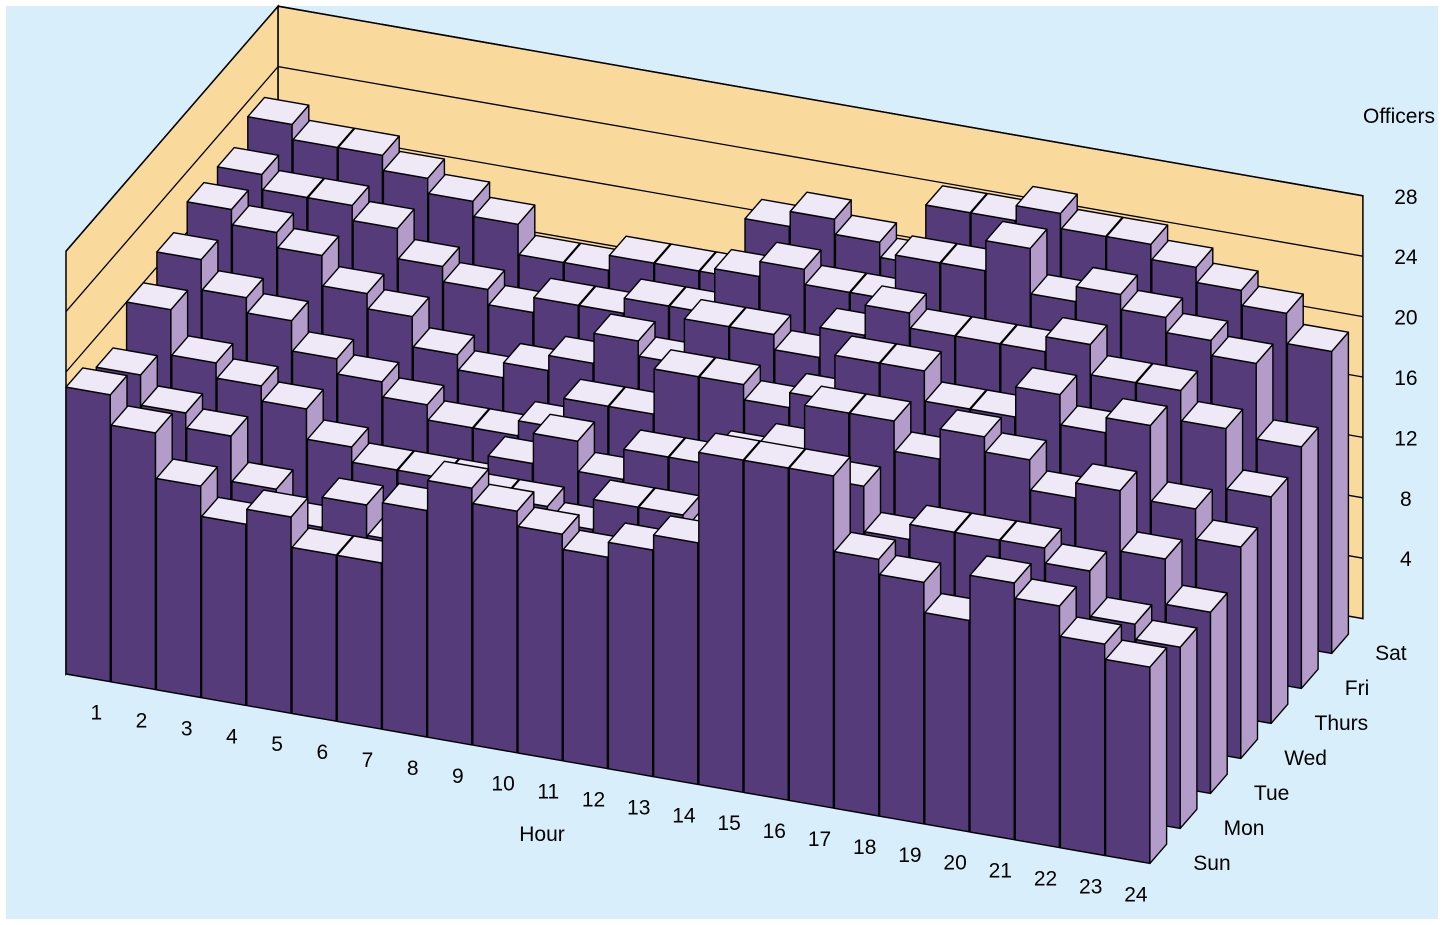  What do you see at coordinates (1000, 871) in the screenshot?
I see `hour-tick-label: 21` at bounding box center [1000, 871].